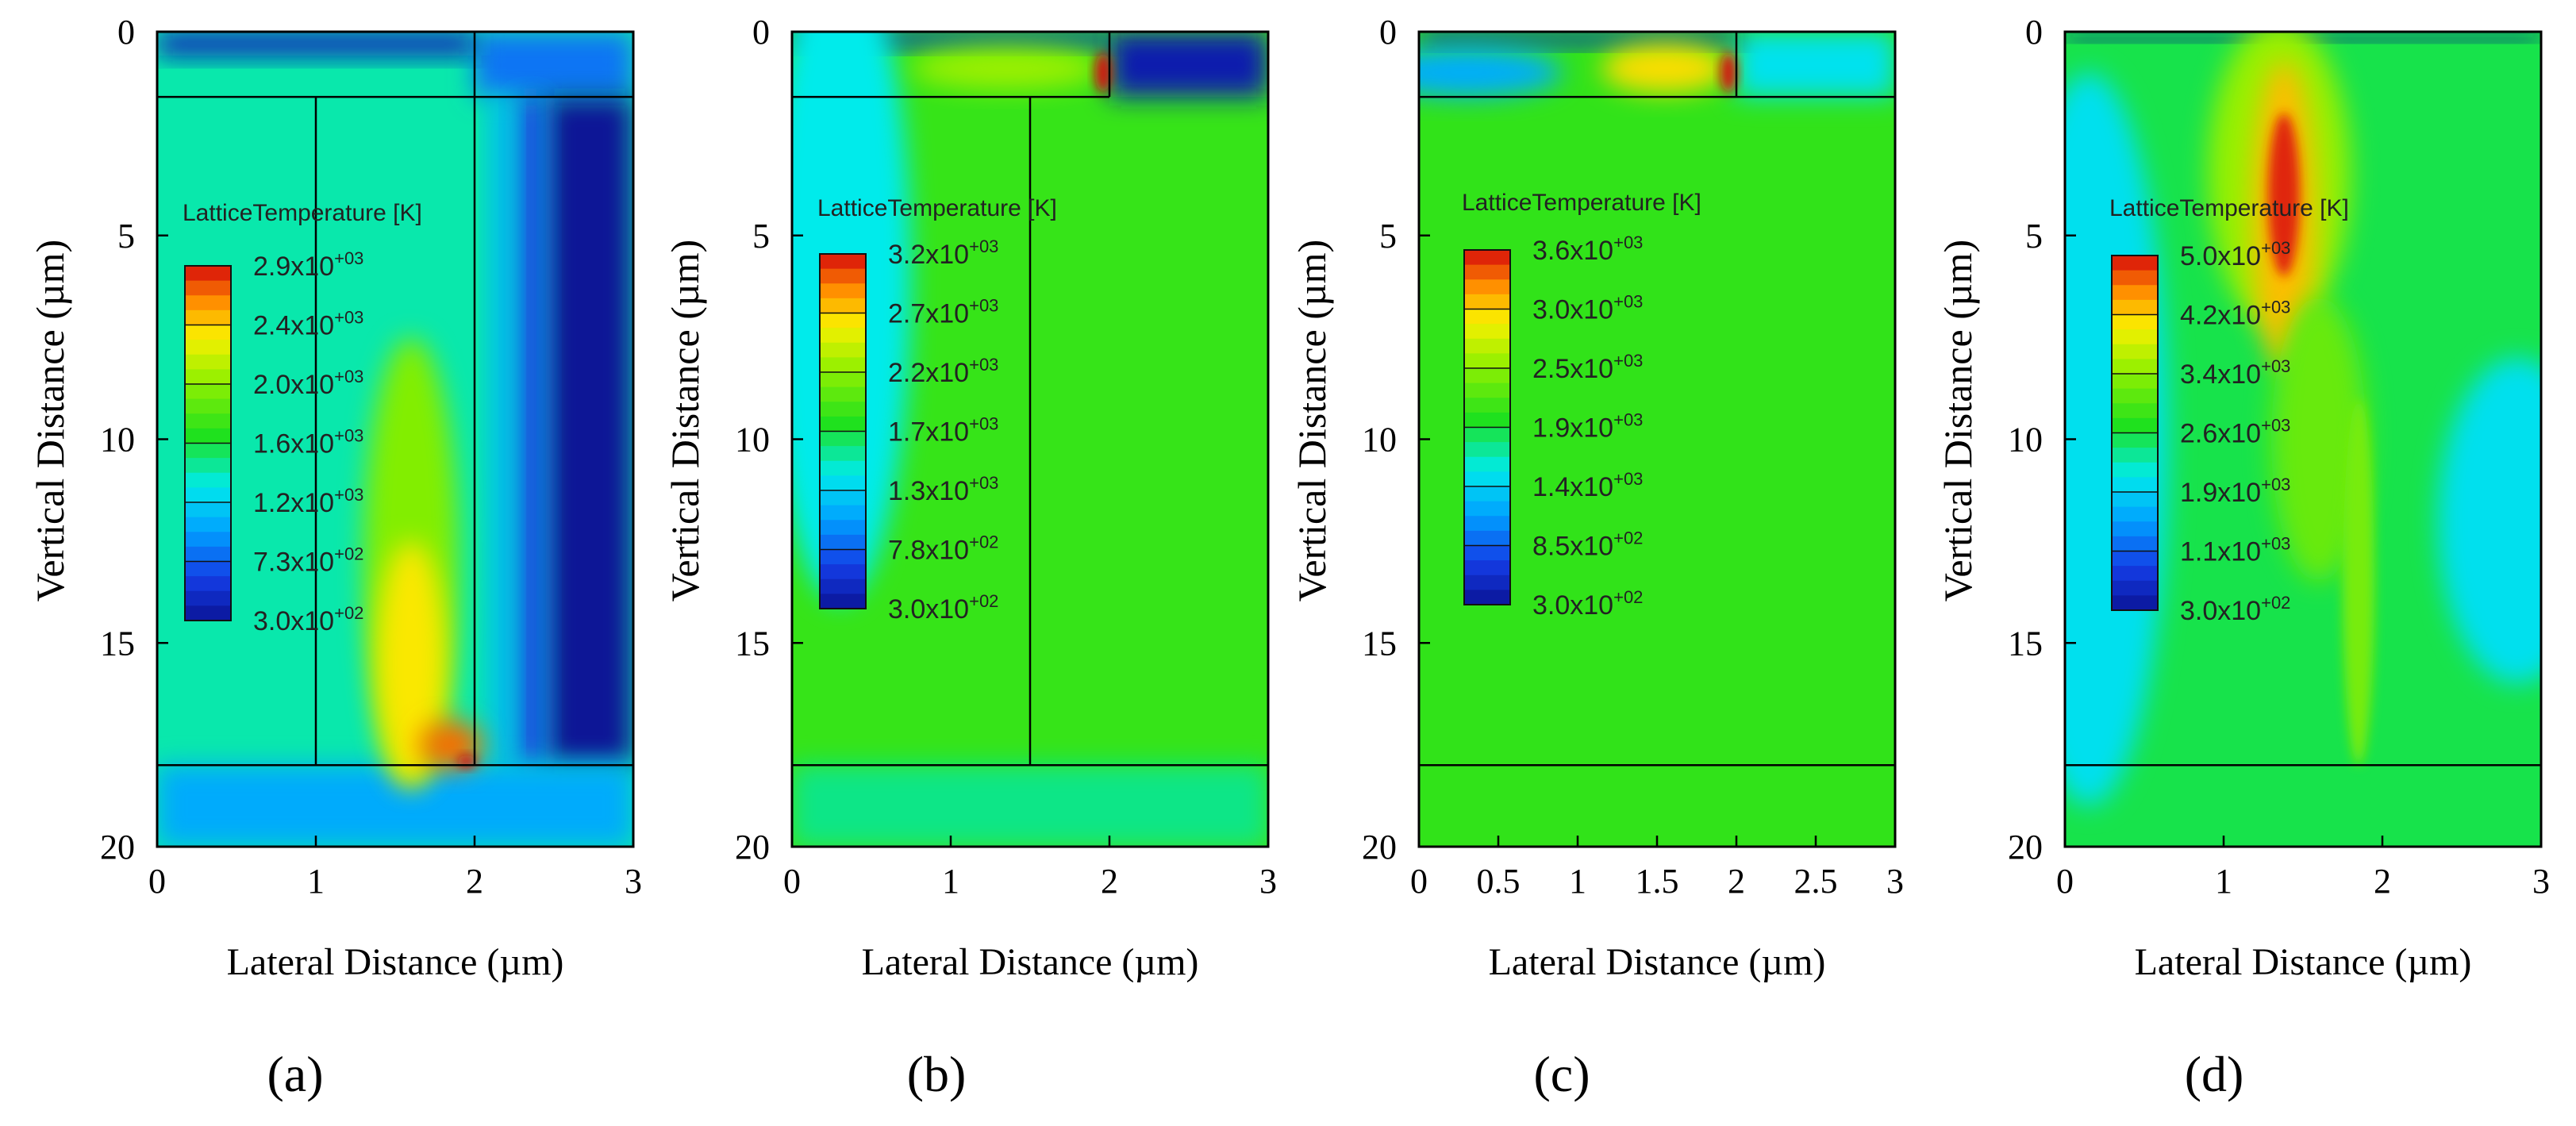 The height and width of the screenshot is (1126, 2576). What do you see at coordinates (2198, 493) in the screenshot?
I see `legend-mantissa: 1.9` at bounding box center [2198, 493].